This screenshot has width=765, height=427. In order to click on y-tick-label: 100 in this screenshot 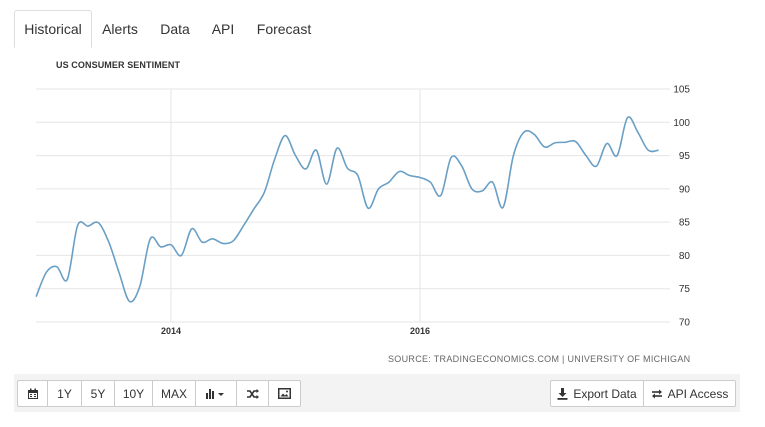, I will do `click(681, 123)`.